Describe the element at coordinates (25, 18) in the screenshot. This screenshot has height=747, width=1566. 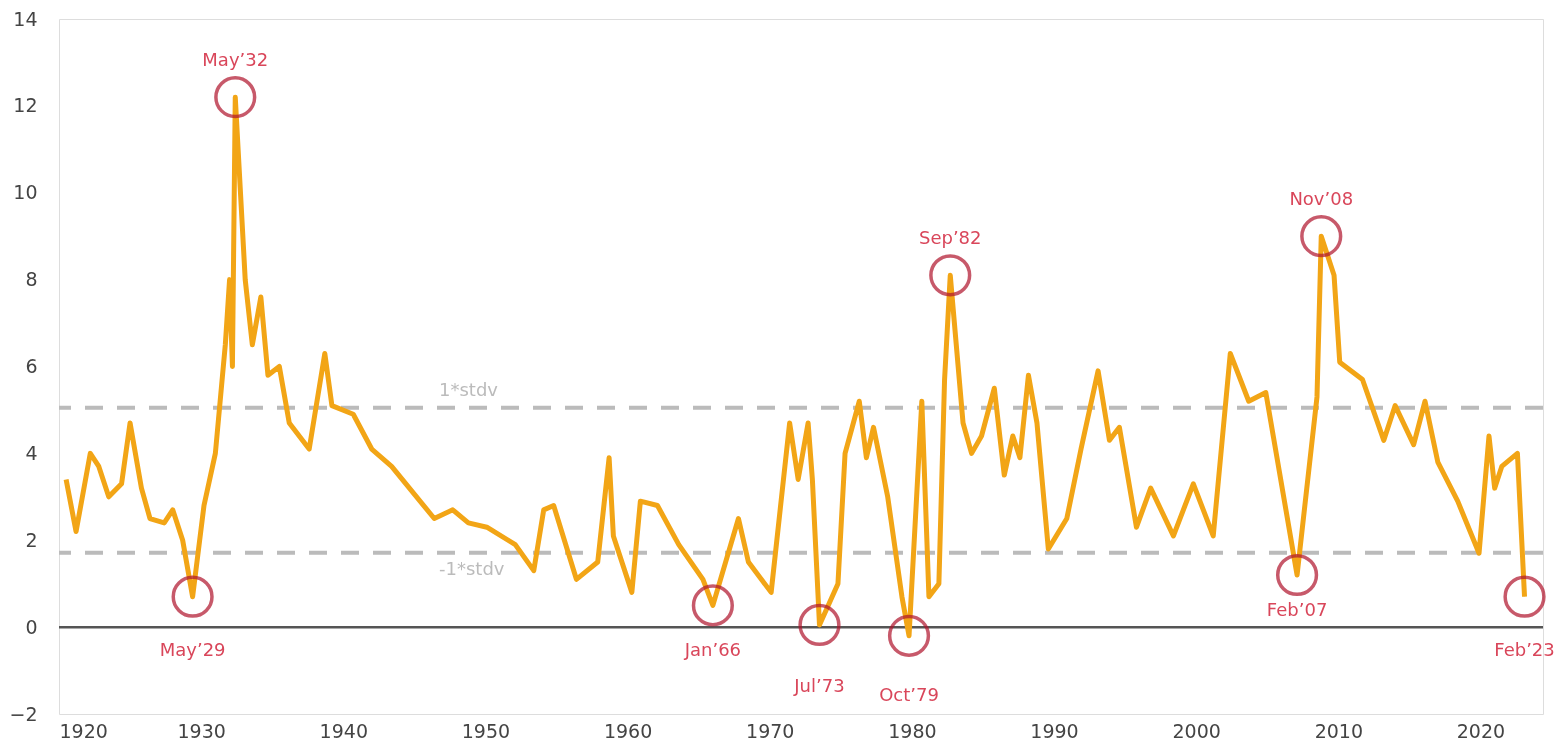
I see `y-tick-label: 14` at that location.